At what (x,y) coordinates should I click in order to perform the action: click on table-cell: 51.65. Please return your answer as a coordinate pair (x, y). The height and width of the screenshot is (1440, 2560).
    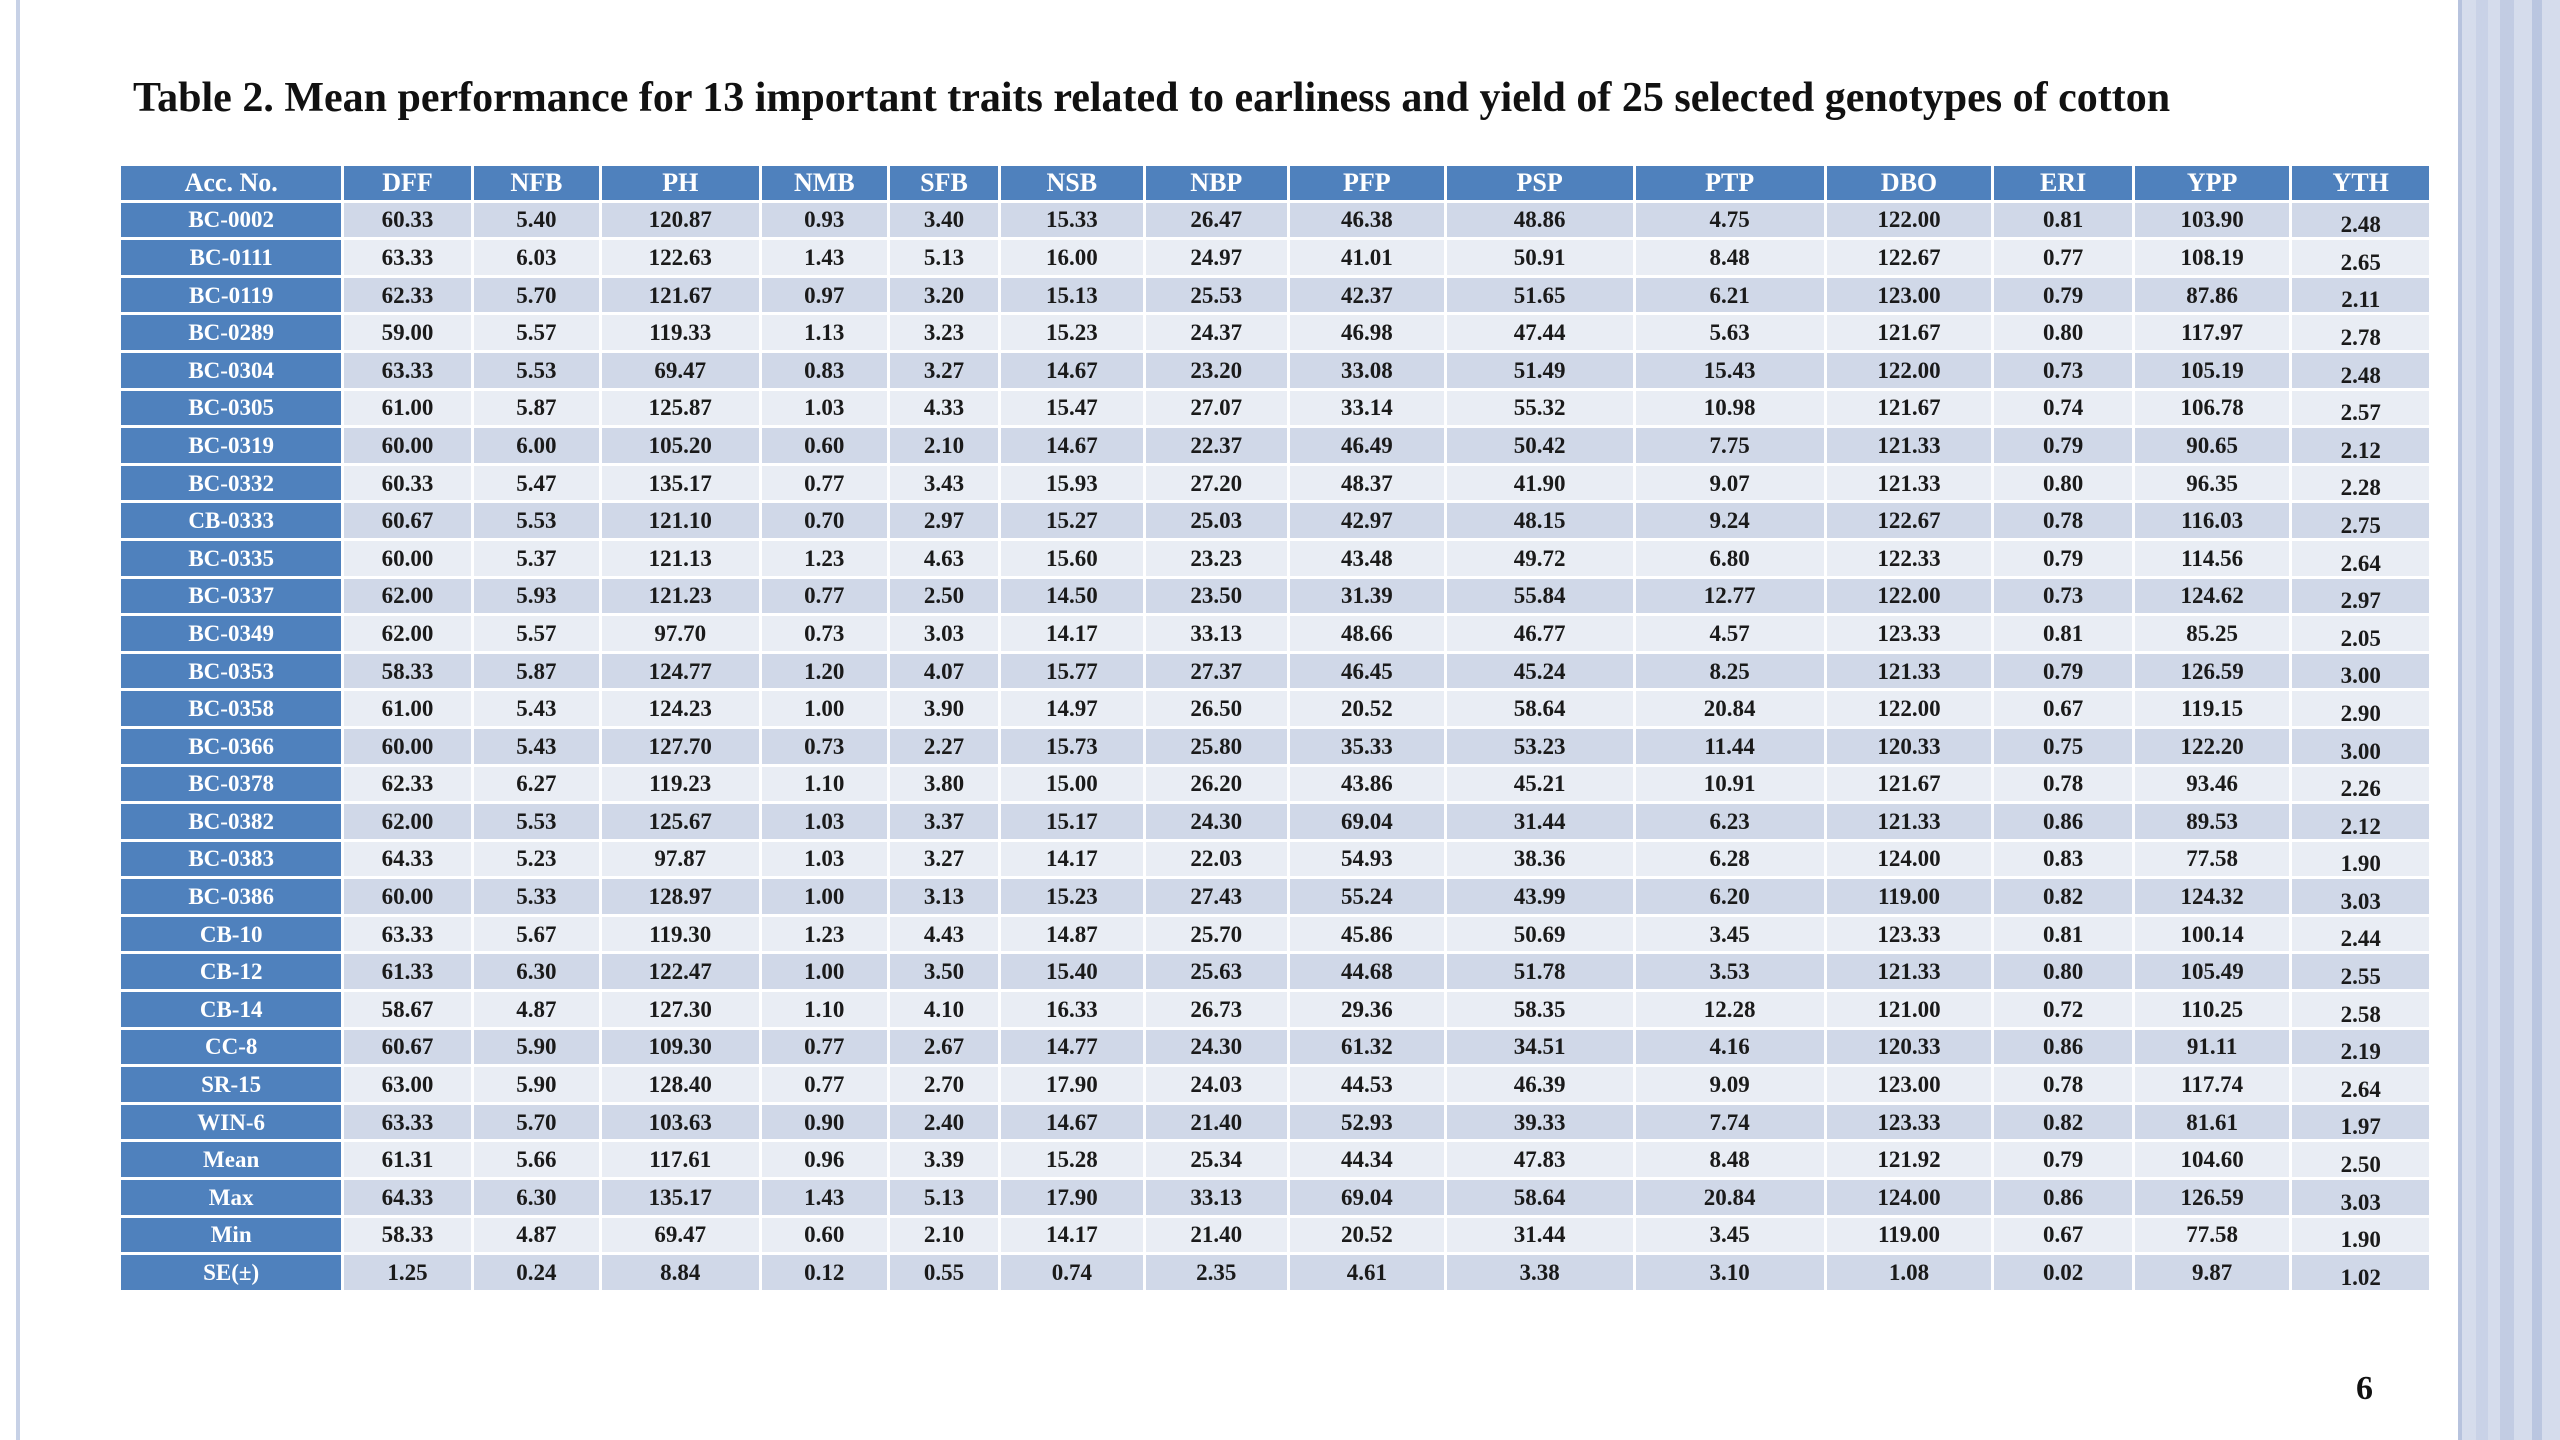
    Looking at the image, I should click on (1539, 295).